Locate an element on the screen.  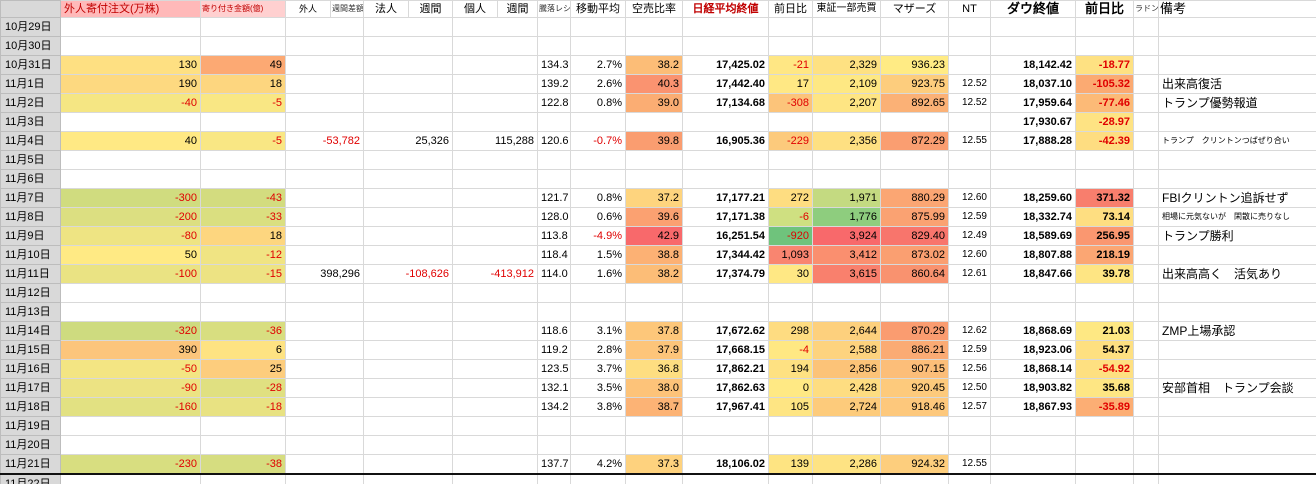
dowchg-cell is located at coordinates (1104, 312).